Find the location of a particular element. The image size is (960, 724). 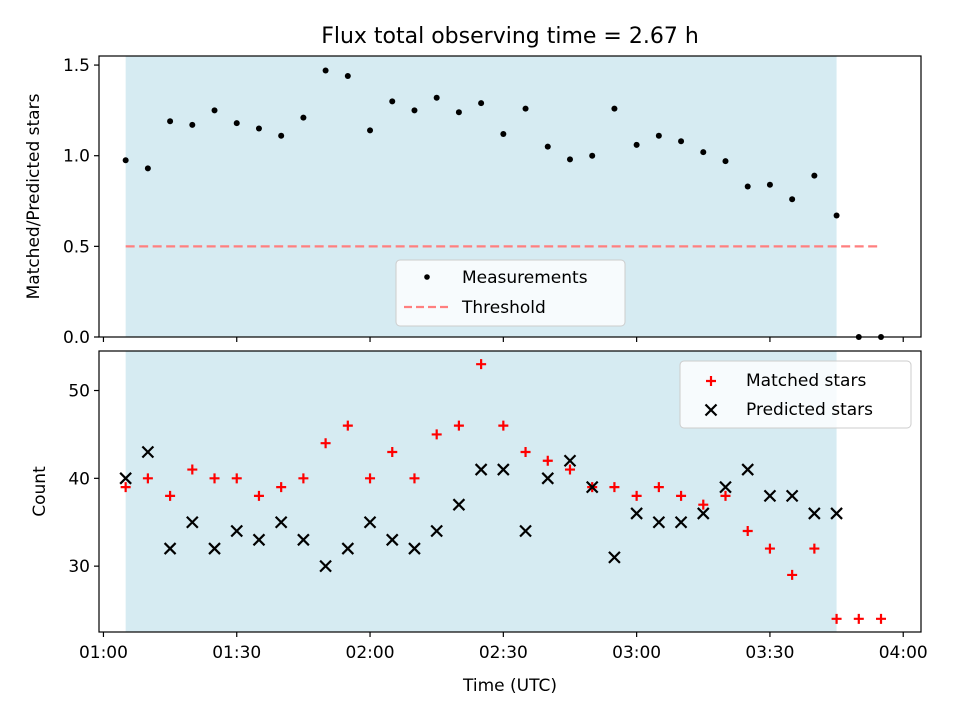

top-y-axis-label: Matched/Predicted stars is located at coordinates (34, 196).